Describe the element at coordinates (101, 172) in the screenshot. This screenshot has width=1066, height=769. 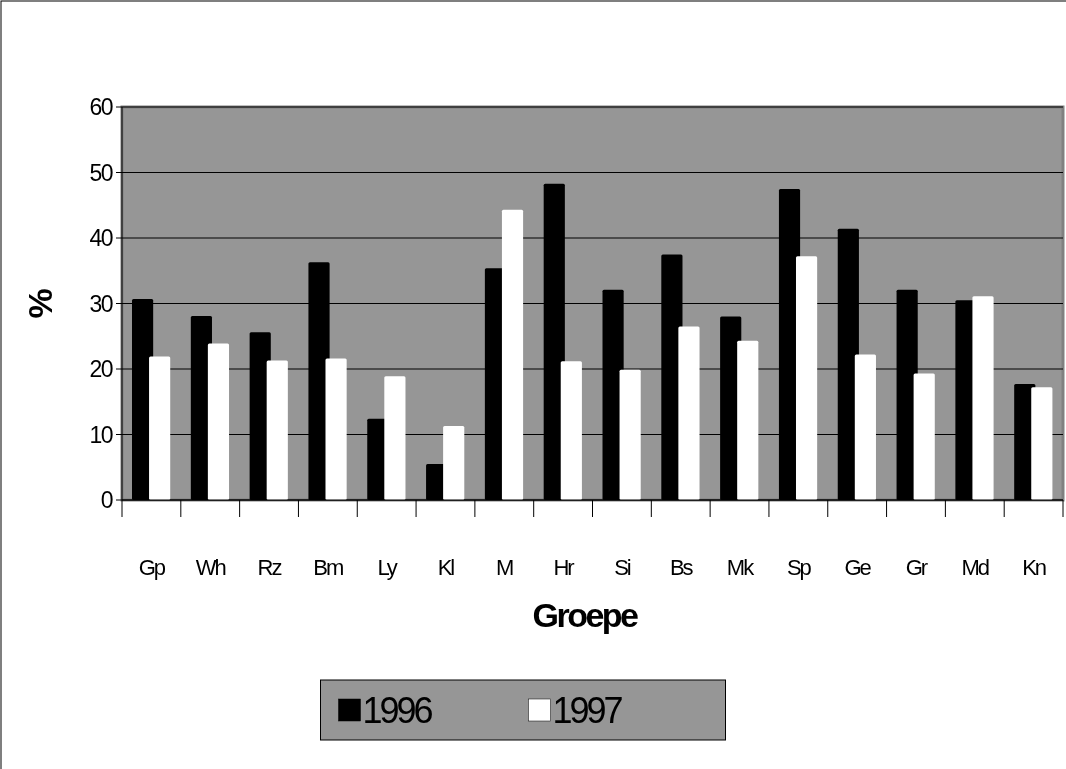
I see `y-tick-label: 50` at that location.